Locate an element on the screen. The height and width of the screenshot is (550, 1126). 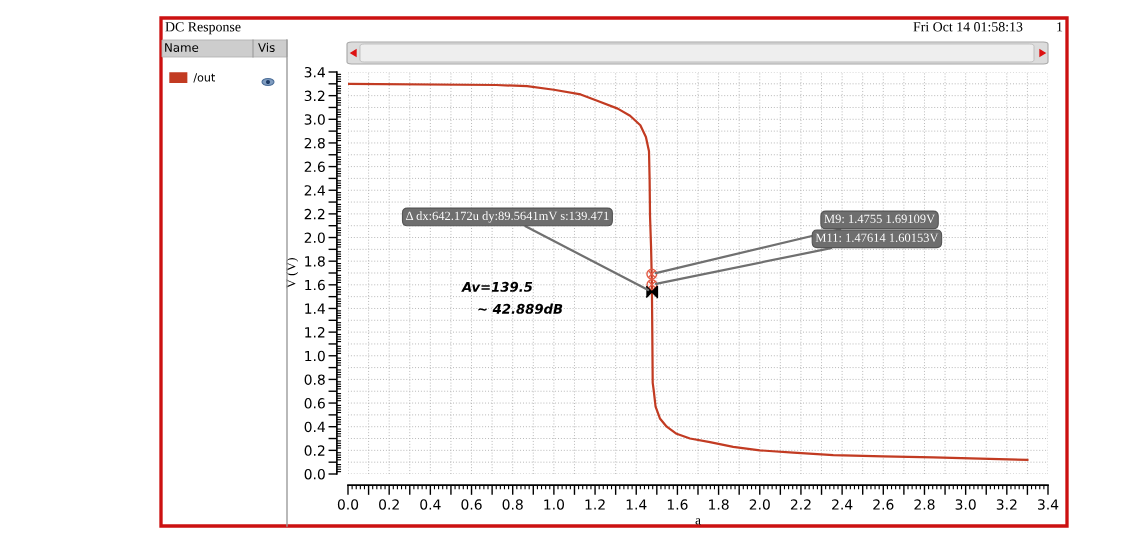
annotation: M11: 1.47614 1.60153V is located at coordinates (877, 237).